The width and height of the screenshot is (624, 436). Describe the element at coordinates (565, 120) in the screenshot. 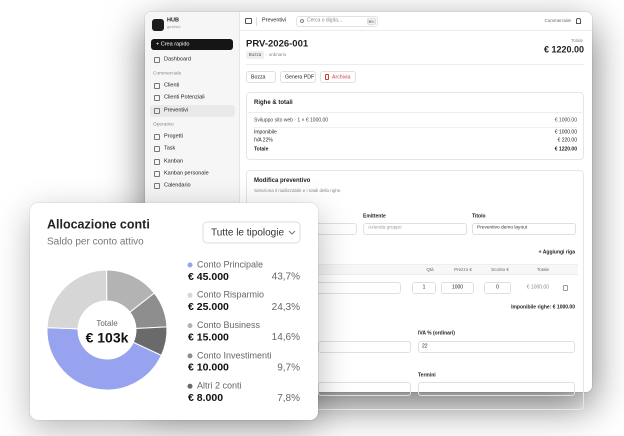

I see `line-amount: € 1000.00` at that location.